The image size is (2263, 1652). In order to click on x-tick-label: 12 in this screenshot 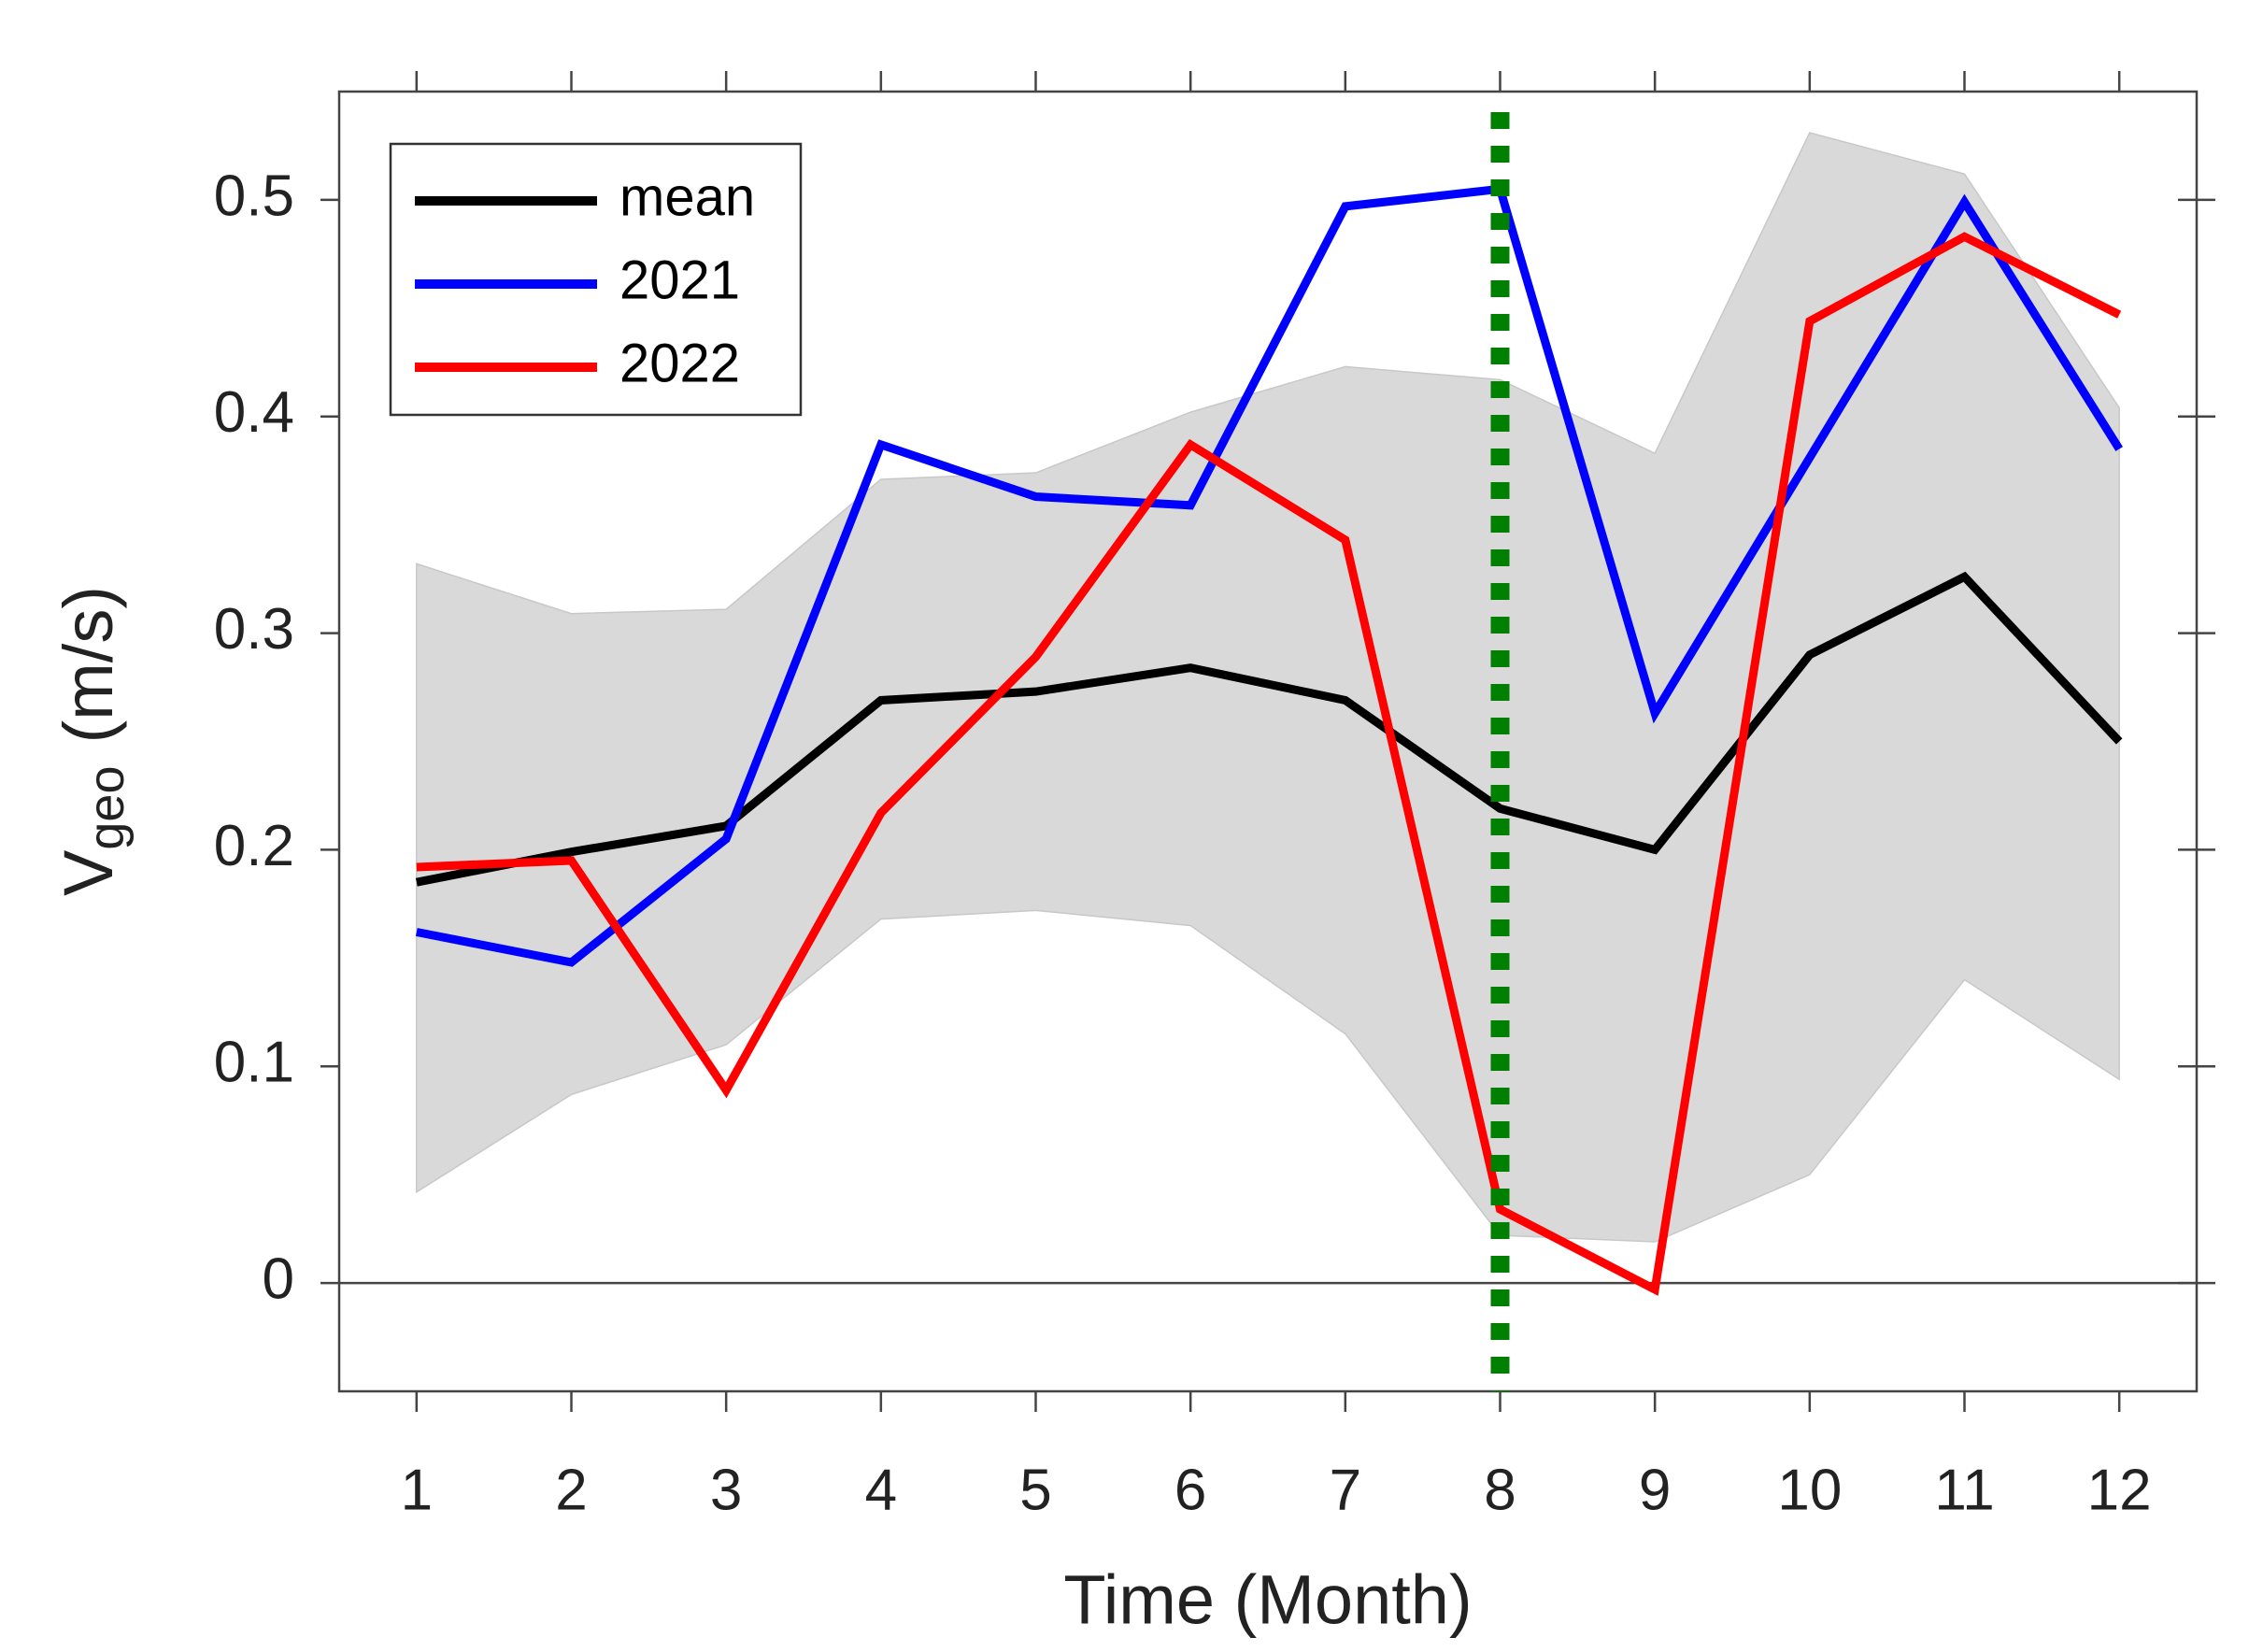, I will do `click(2119, 1490)`.